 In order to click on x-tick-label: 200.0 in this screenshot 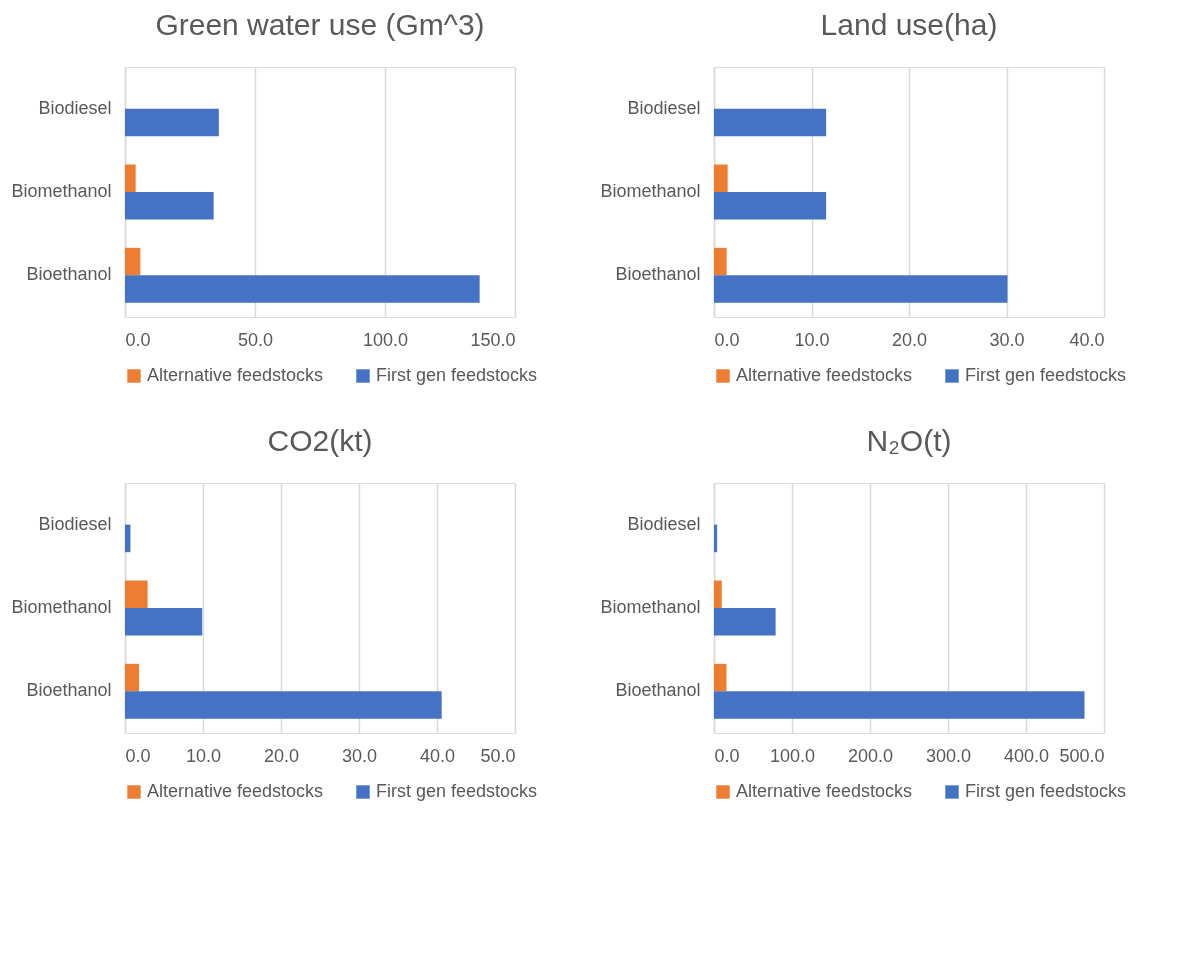, I will do `click(870, 755)`.